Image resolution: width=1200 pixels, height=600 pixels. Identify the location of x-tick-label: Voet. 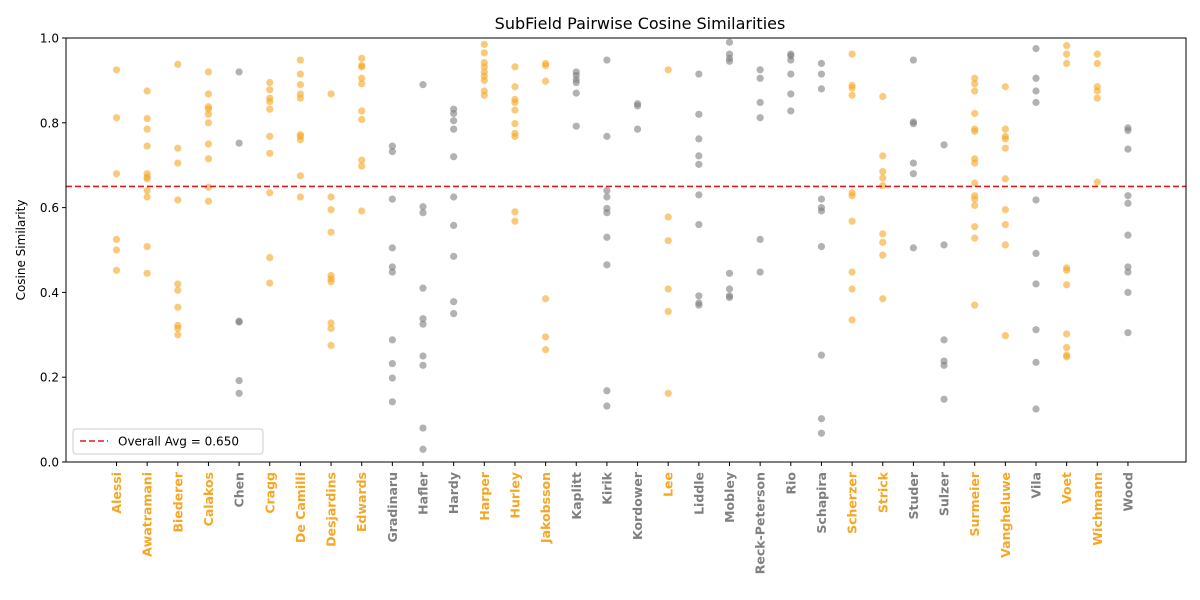
(1066, 488).